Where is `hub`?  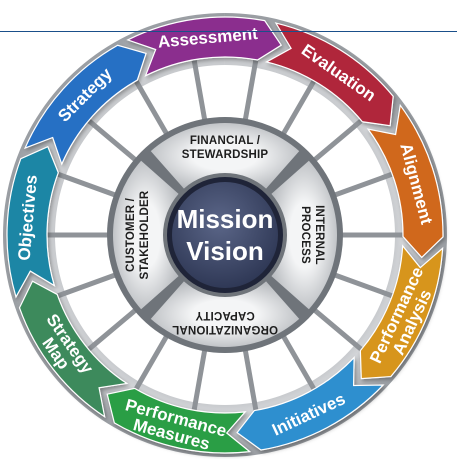 hub is located at coordinates (225, 235).